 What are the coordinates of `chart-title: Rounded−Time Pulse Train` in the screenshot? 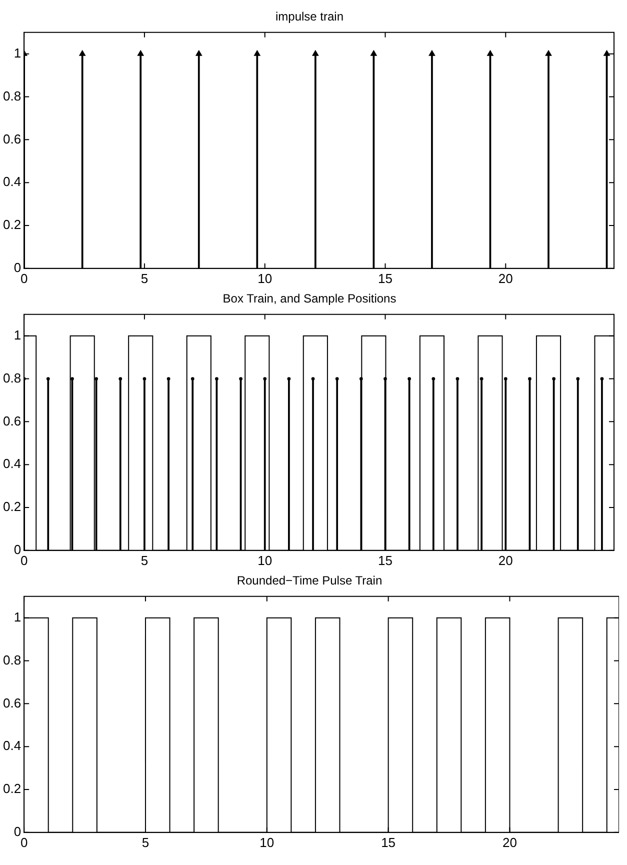 It's located at (309, 581).